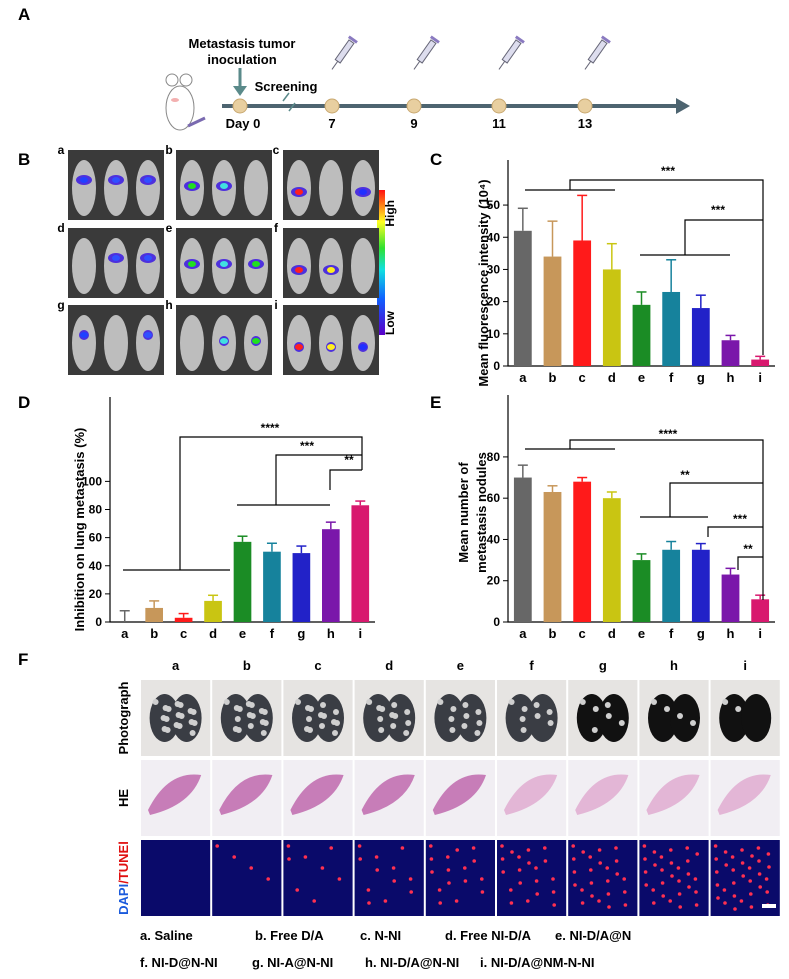  Describe the element at coordinates (185, 102) in the screenshot. I see `mouse-icon` at that location.